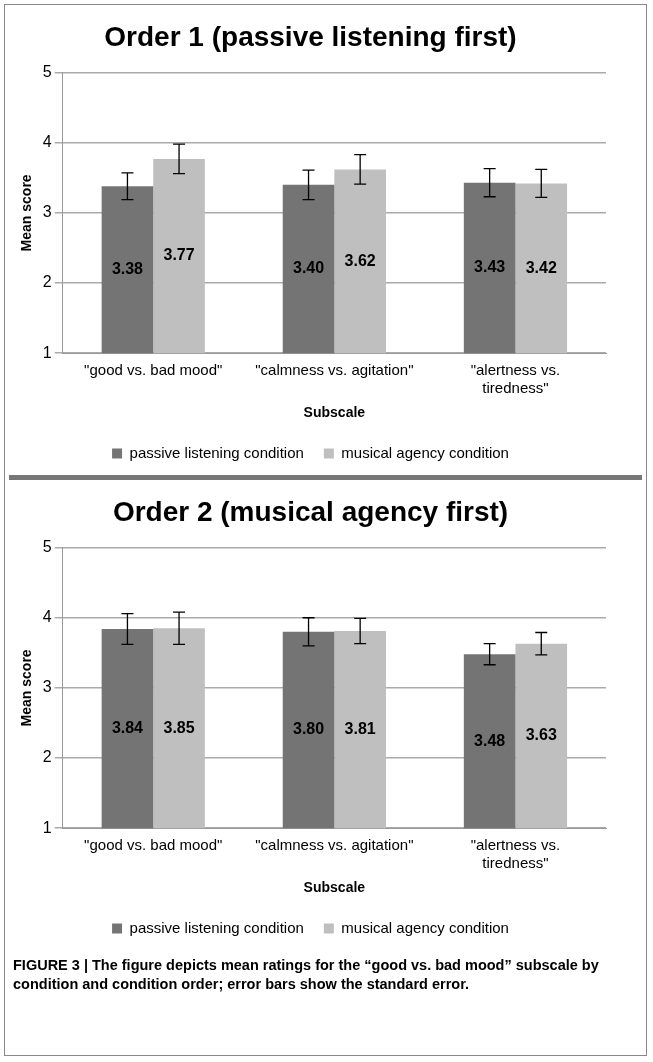 This screenshot has height=1062, width=653. What do you see at coordinates (310, 511) in the screenshot?
I see `chart-title: Order 2 (musical agency first)` at bounding box center [310, 511].